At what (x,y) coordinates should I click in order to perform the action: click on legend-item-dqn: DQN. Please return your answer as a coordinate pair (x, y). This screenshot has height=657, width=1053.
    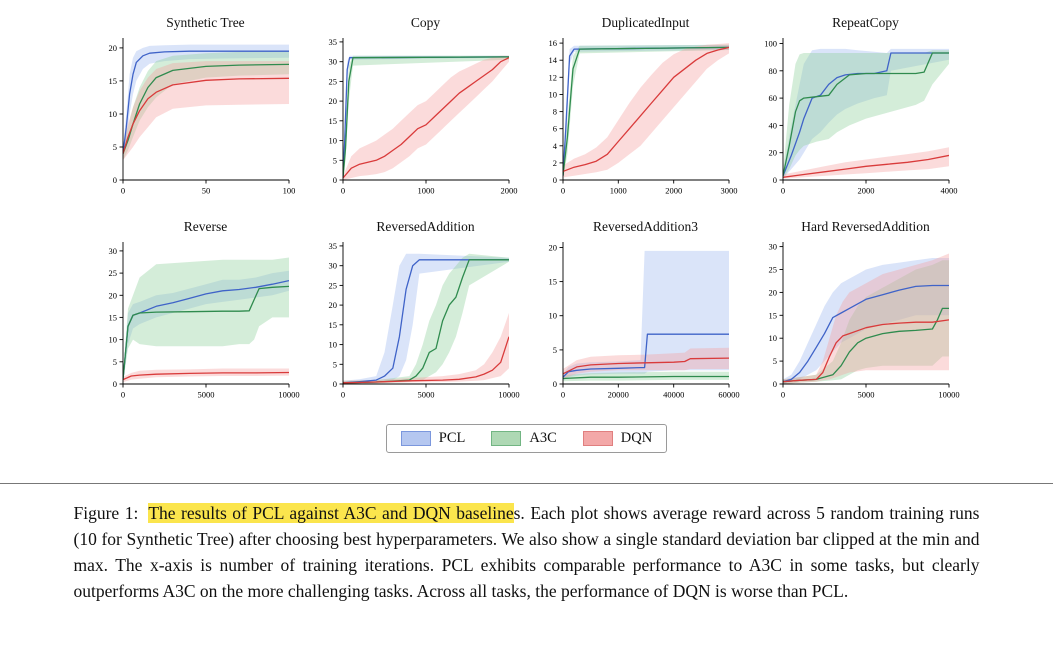
    Looking at the image, I should click on (617, 438).